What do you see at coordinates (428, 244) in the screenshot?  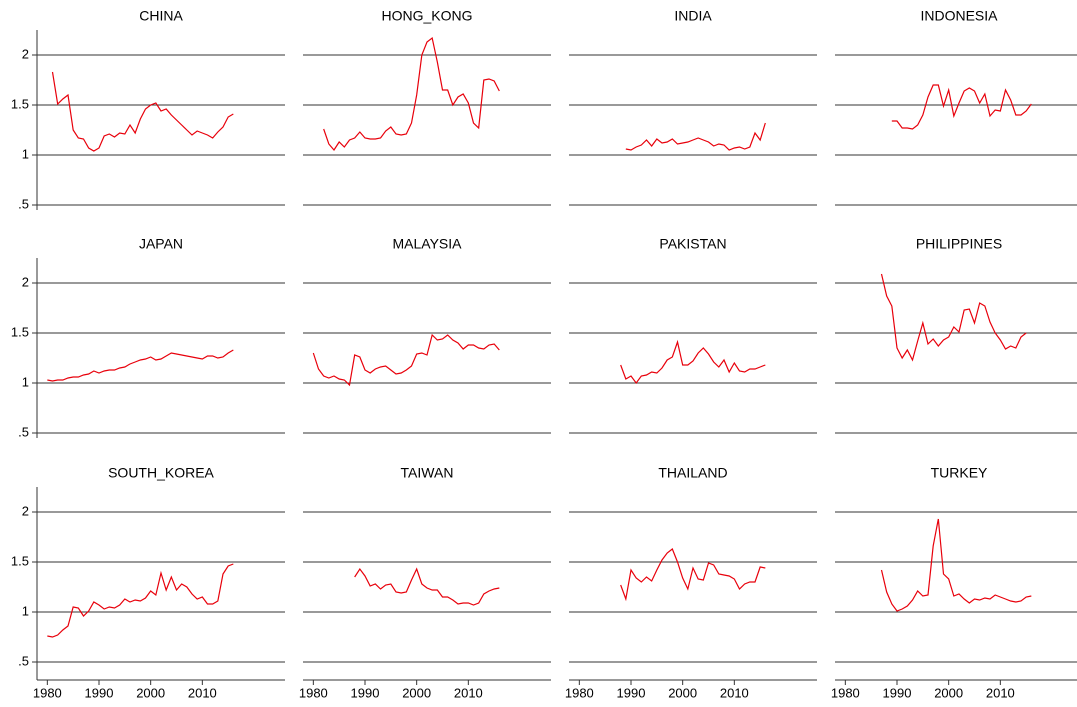 I see `panel-title: MALAYSIA` at bounding box center [428, 244].